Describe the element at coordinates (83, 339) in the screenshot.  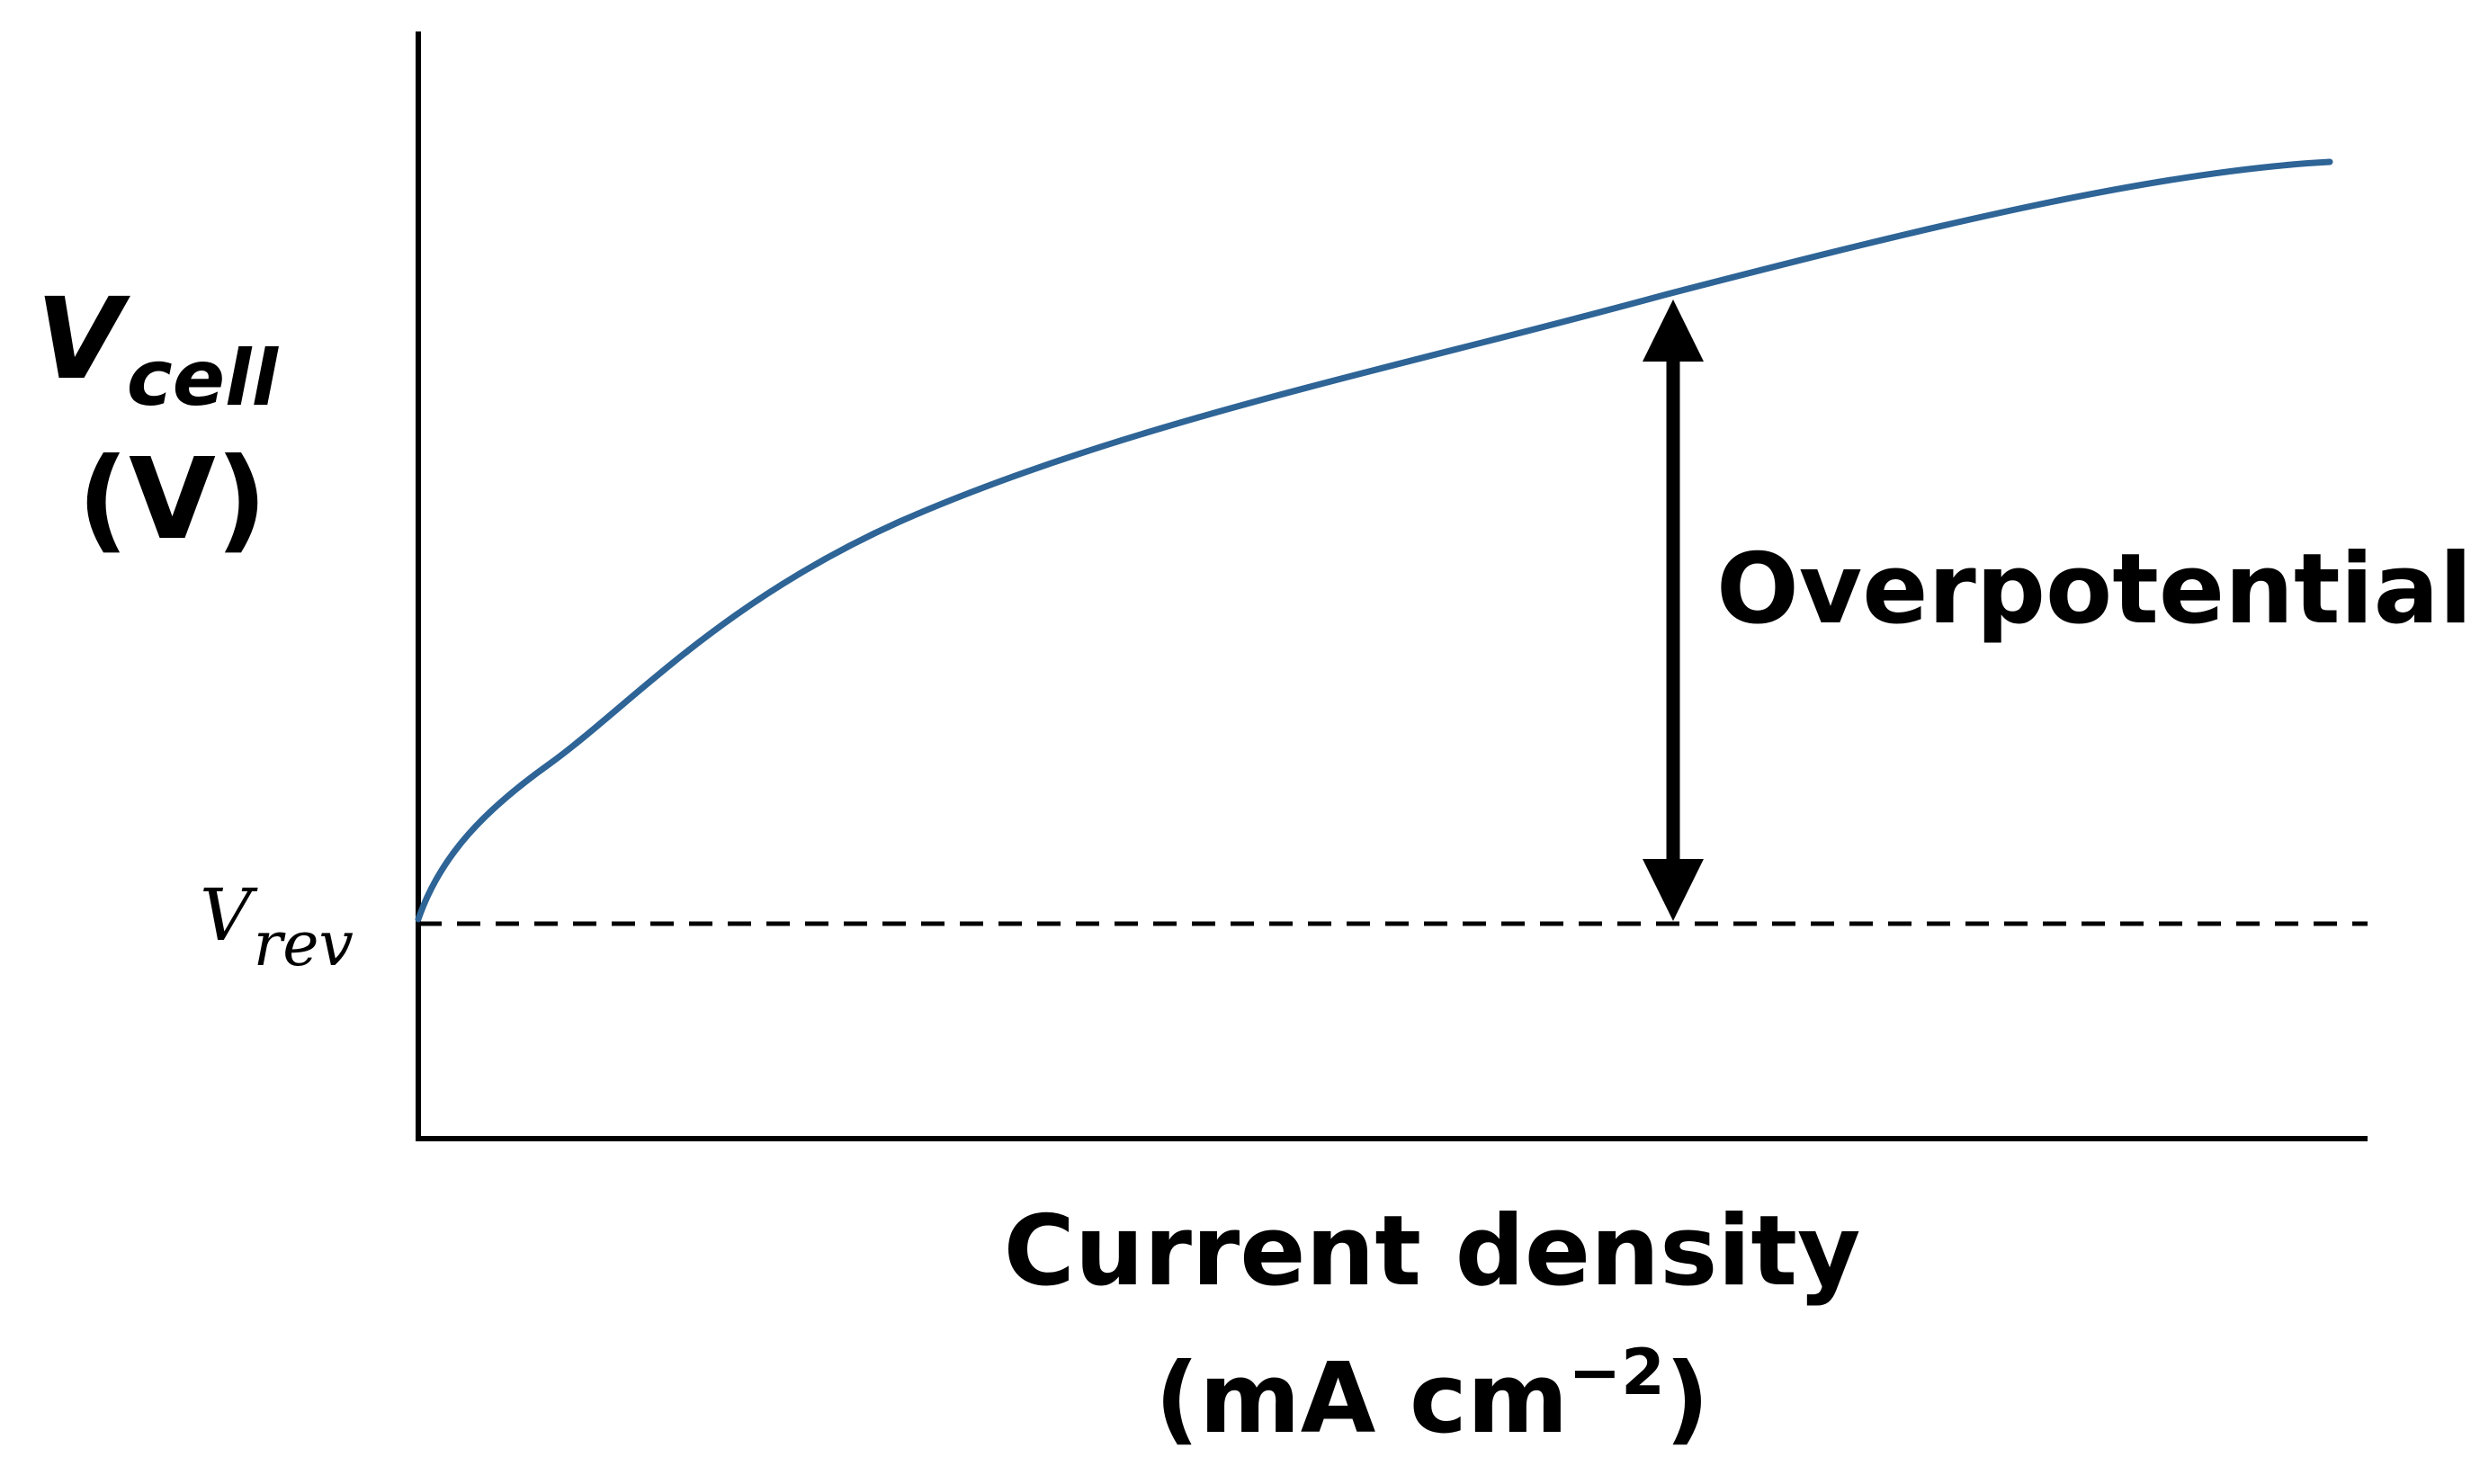
I see `y-axis-symbol: V` at that location.